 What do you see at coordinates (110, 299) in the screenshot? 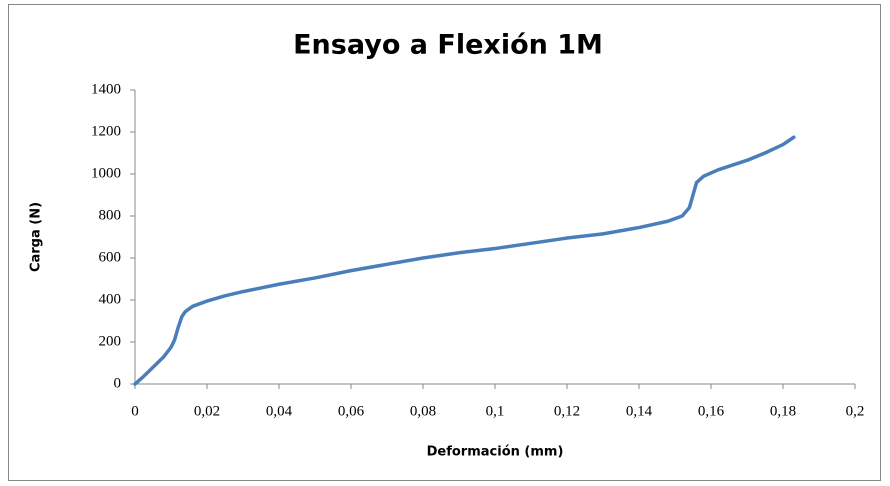
I see `y-tick-label: 400` at bounding box center [110, 299].